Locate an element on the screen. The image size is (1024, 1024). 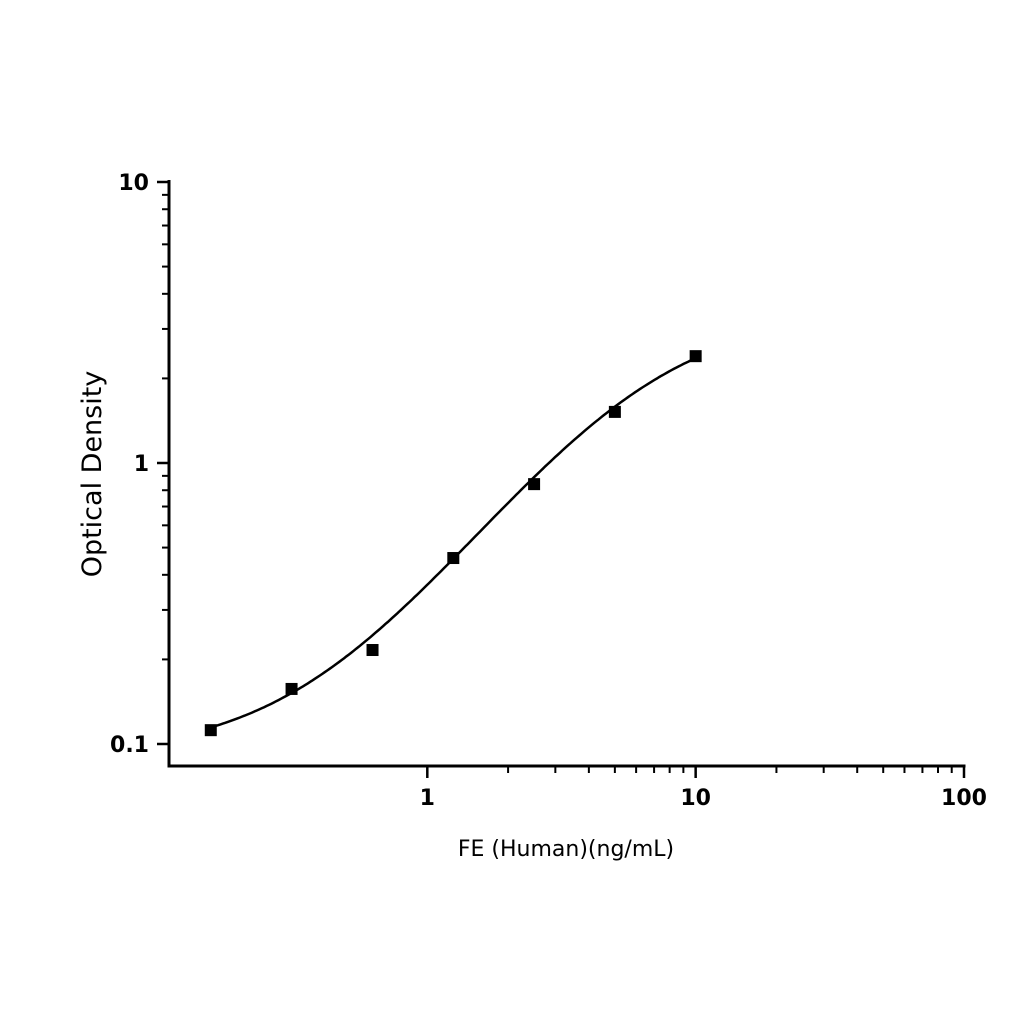
x-axis-title: FE (Human)(ng/mL) is located at coordinates (566, 849).